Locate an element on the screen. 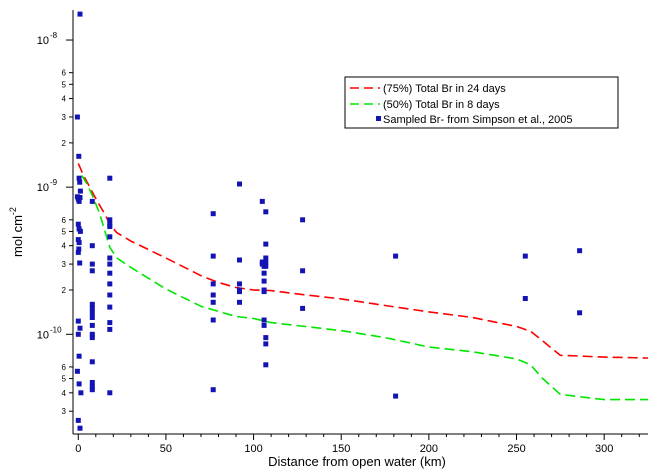  y-major-tick-exponent: -10 is located at coordinates (56, 329).